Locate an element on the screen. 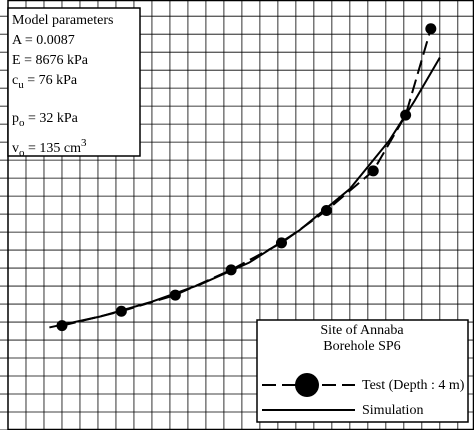 The width and height of the screenshot is (474, 430). parameter-text: = 135 cm is located at coordinates (53, 148).